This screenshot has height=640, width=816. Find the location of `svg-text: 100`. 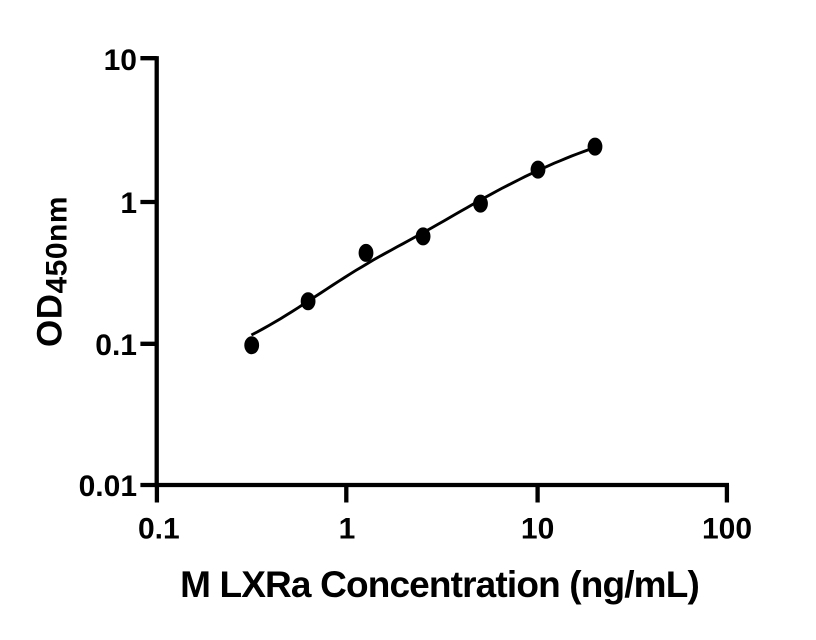

svg-text: 100 is located at coordinates (727, 529).